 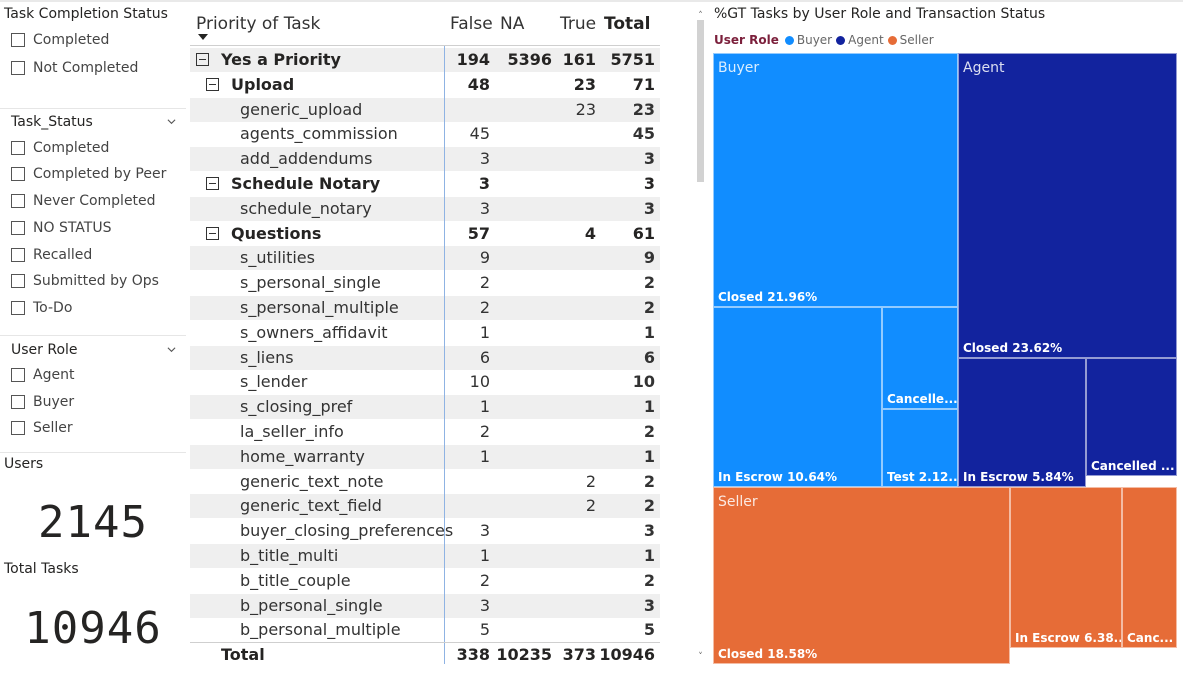 I want to click on treemap-tile-seller-closed: Seller Closed 18.58%, so click(x=861, y=575).